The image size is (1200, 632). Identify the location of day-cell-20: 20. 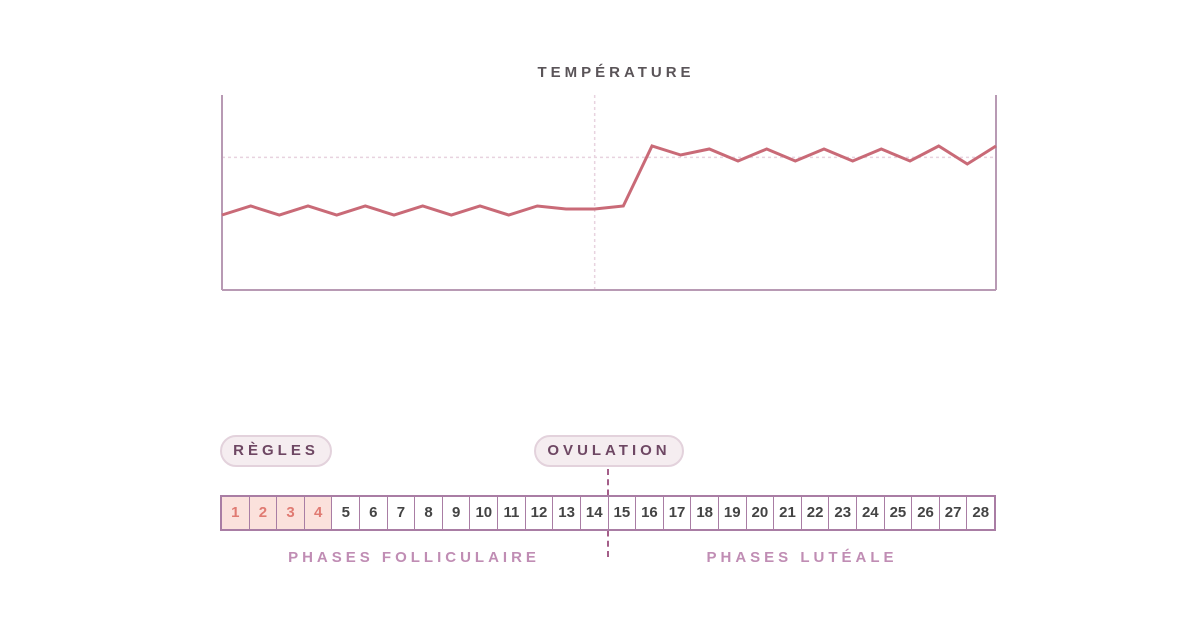
(761, 513).